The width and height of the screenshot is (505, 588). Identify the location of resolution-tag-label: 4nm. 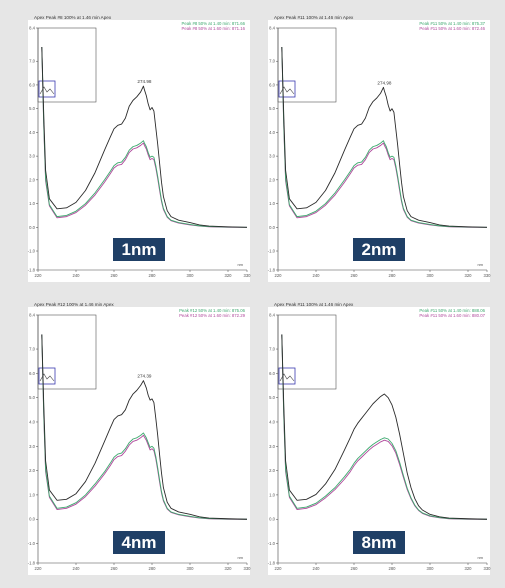
(139, 542).